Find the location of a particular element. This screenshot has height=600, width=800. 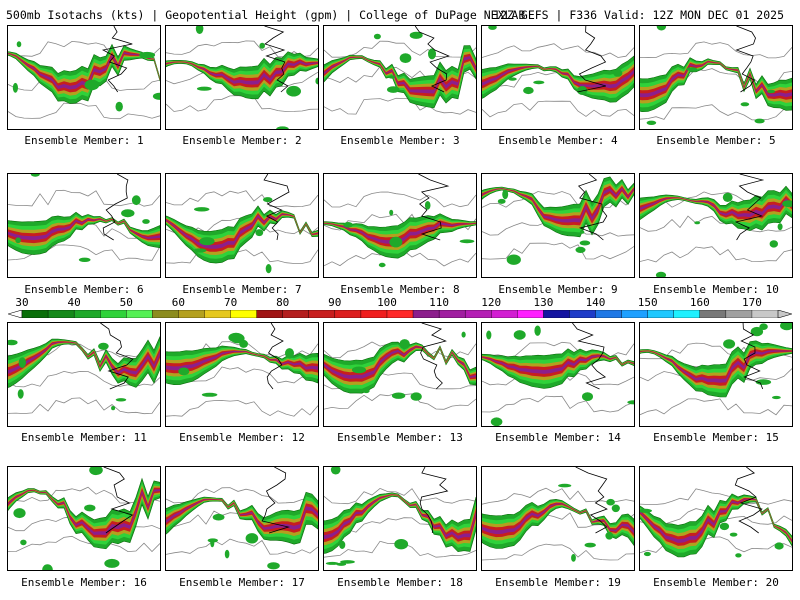

ensemble-member-label: Ensemble Member: 19 is located at coordinates (558, 582).